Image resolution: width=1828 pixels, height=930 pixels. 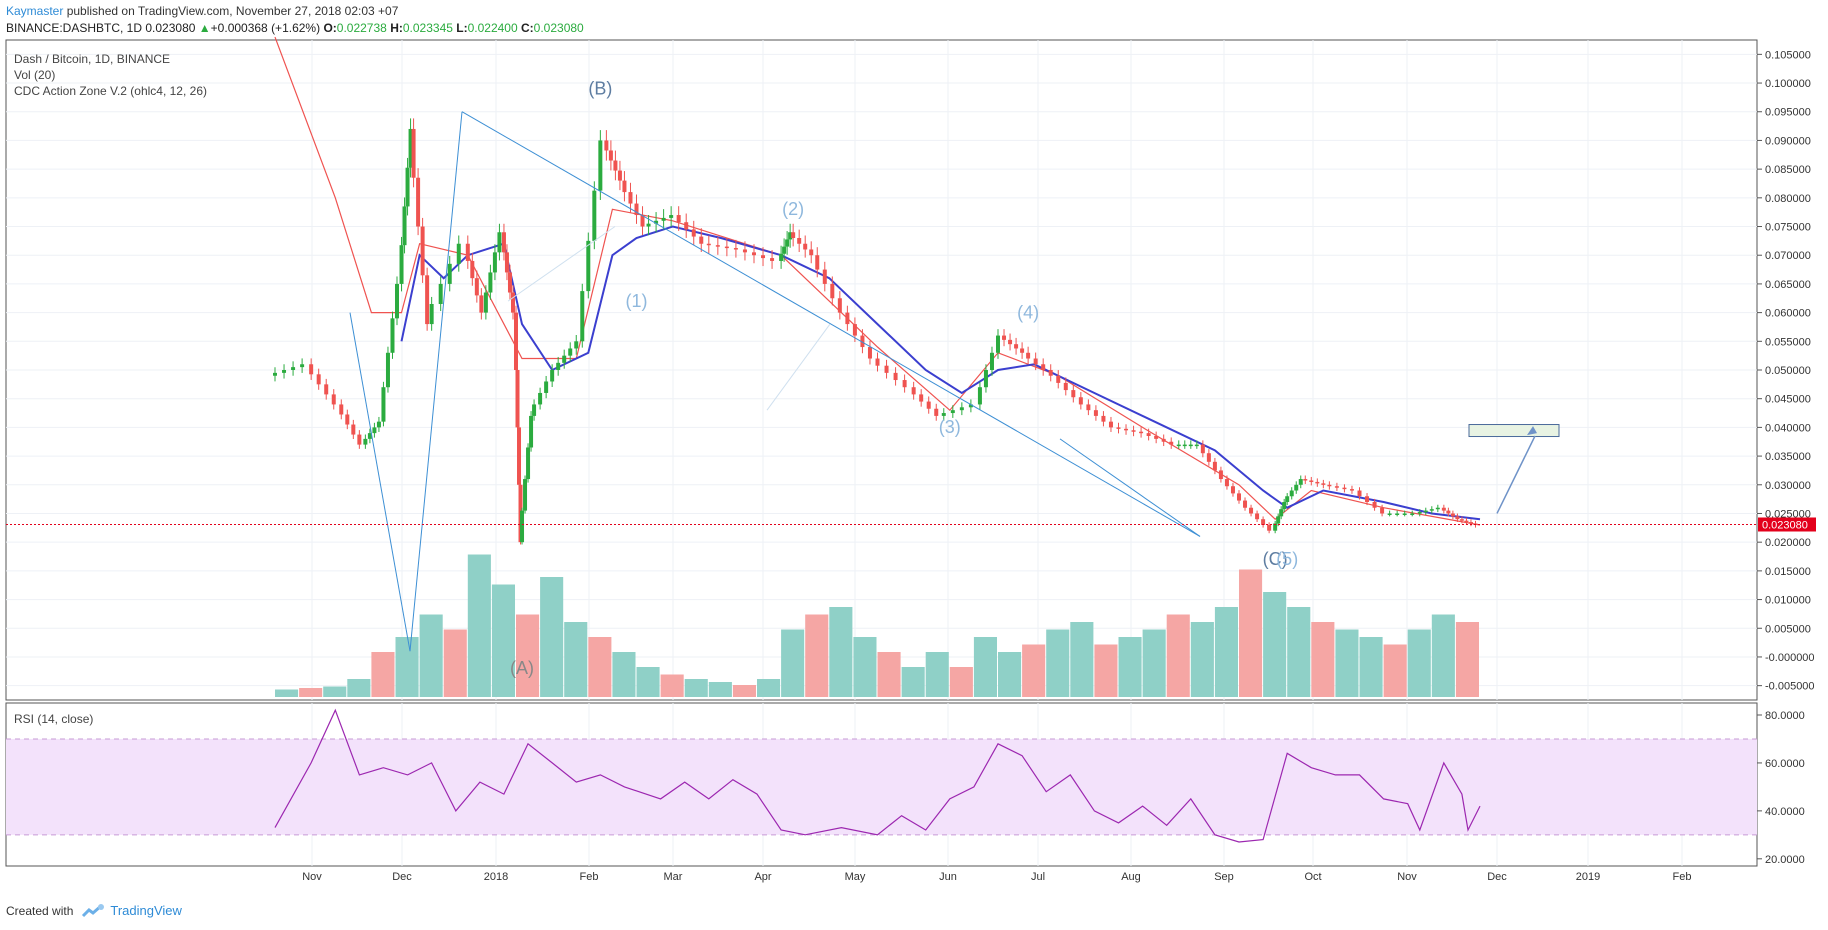 I want to click on legend-rsi: RSI (14, close), so click(x=54, y=719).